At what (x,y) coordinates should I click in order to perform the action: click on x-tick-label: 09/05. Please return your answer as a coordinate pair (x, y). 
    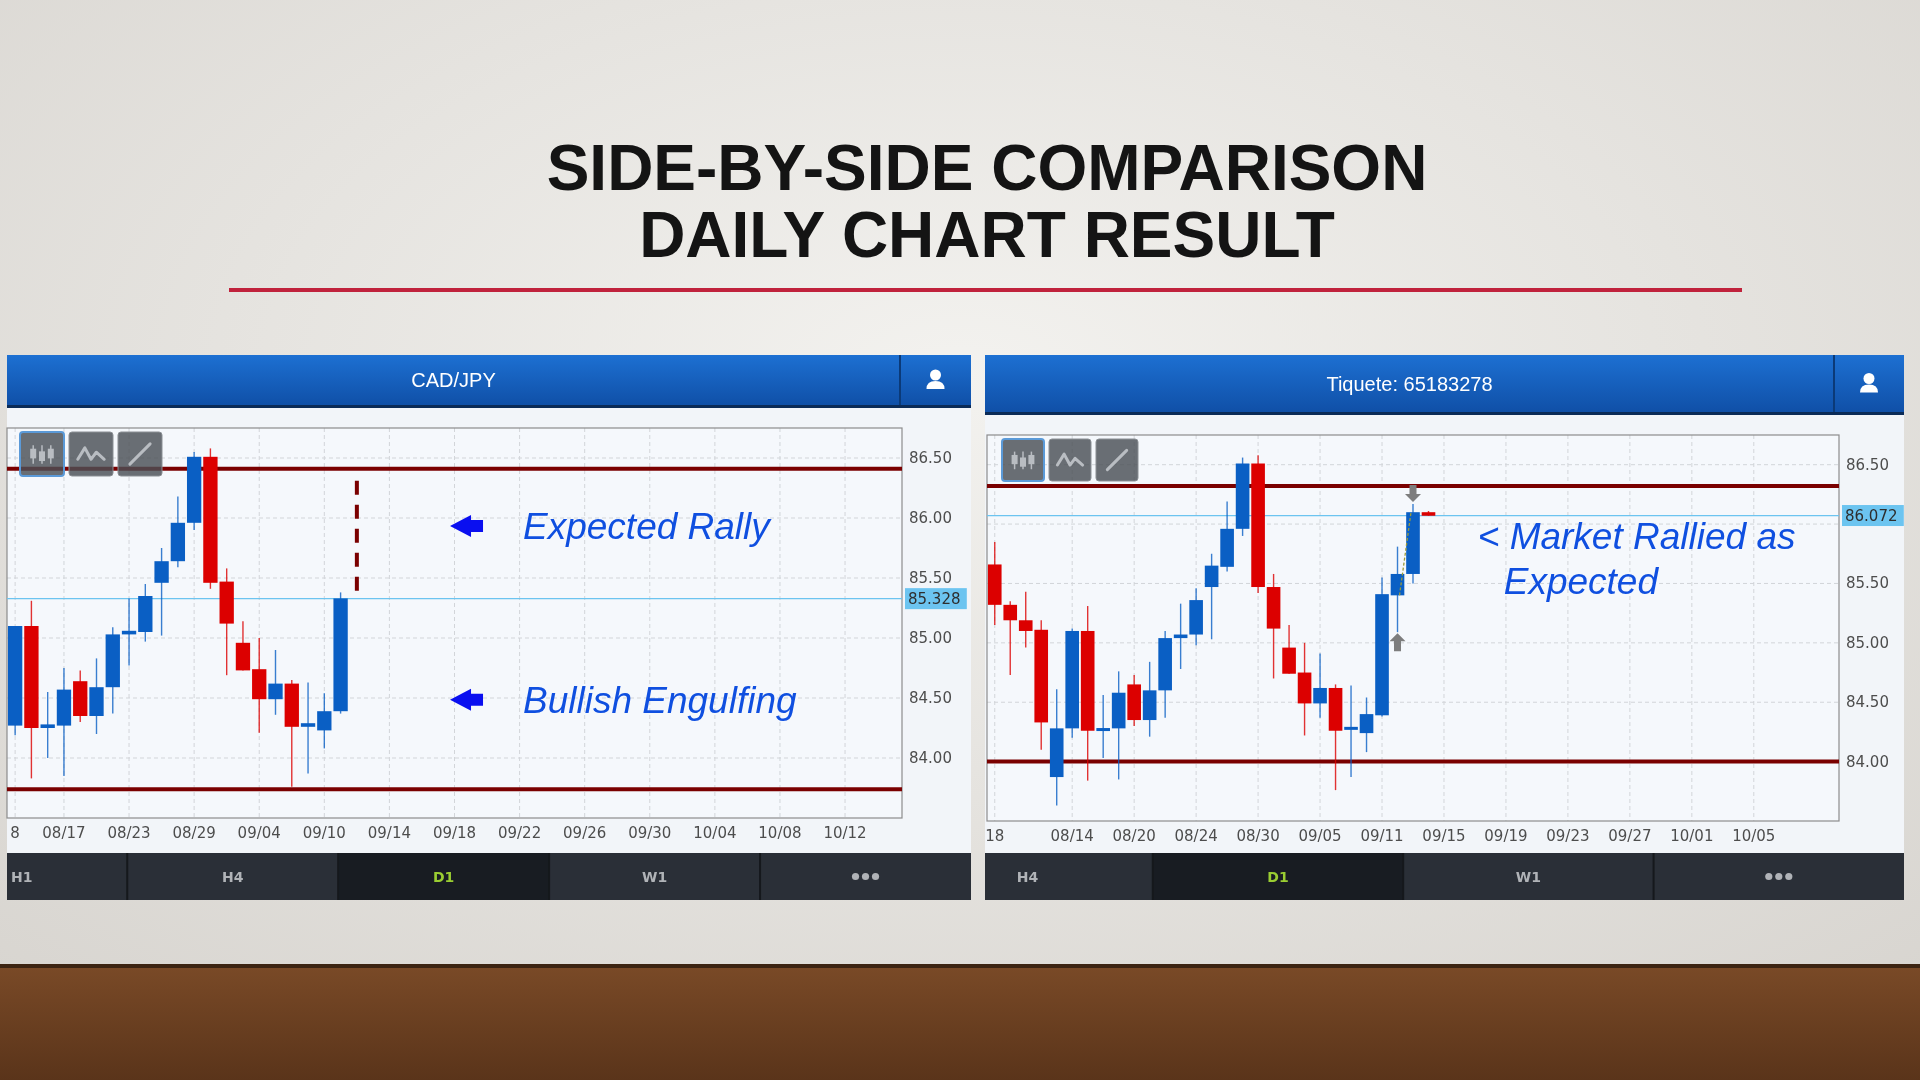
    Looking at the image, I should click on (1320, 836).